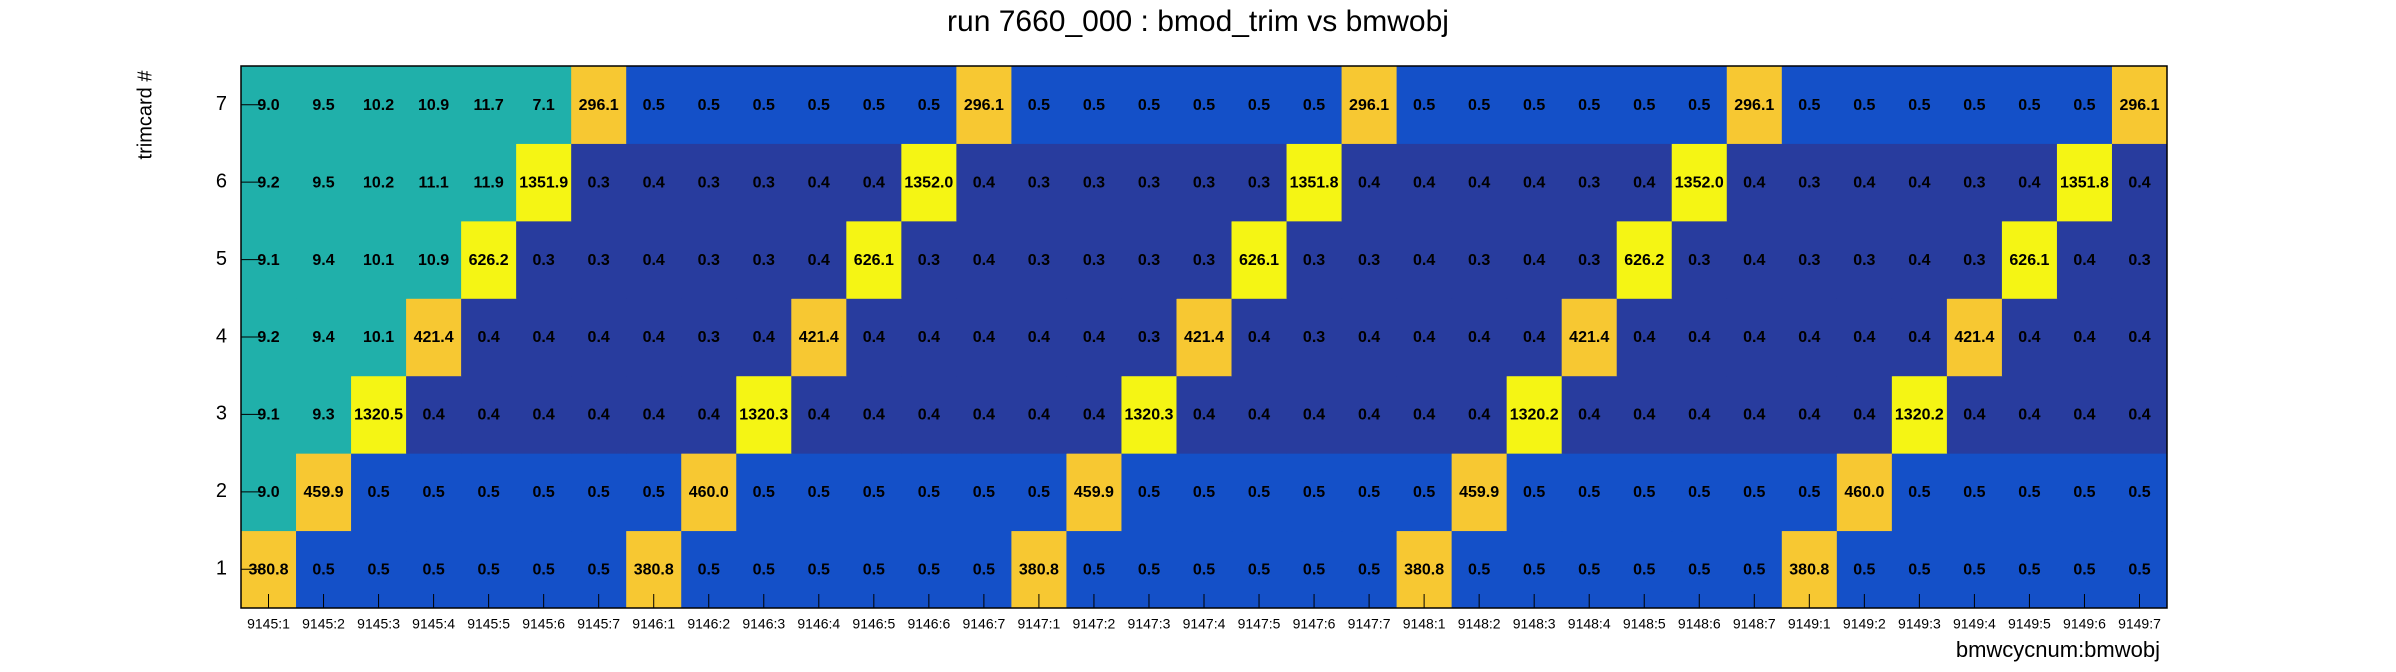  Describe the element at coordinates (221, 491) in the screenshot. I see `y-tick-label: 2` at that location.